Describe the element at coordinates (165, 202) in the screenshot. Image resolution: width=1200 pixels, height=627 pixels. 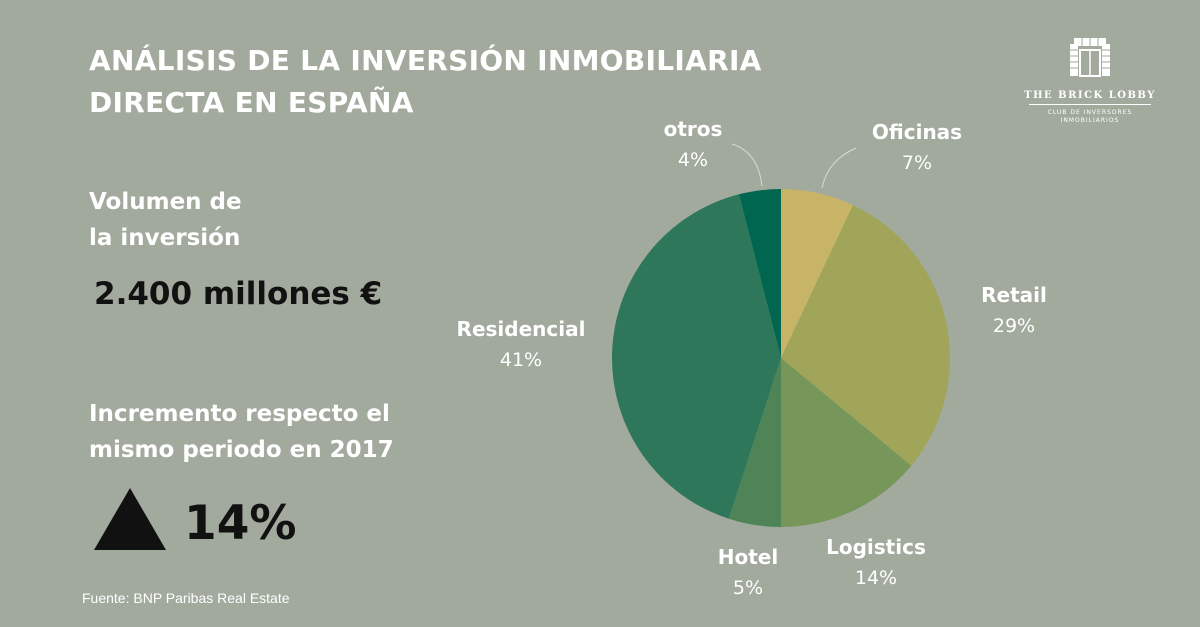
I see `volume-label-line-1: Volumen de` at that location.